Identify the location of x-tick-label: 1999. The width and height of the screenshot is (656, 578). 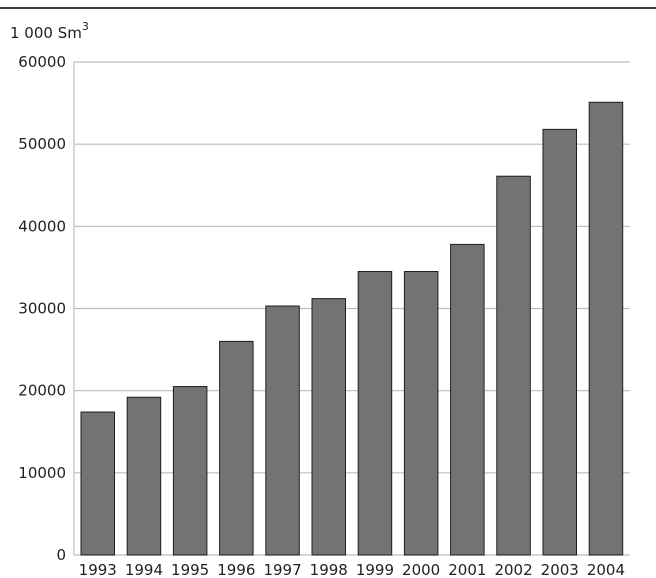
(375, 569).